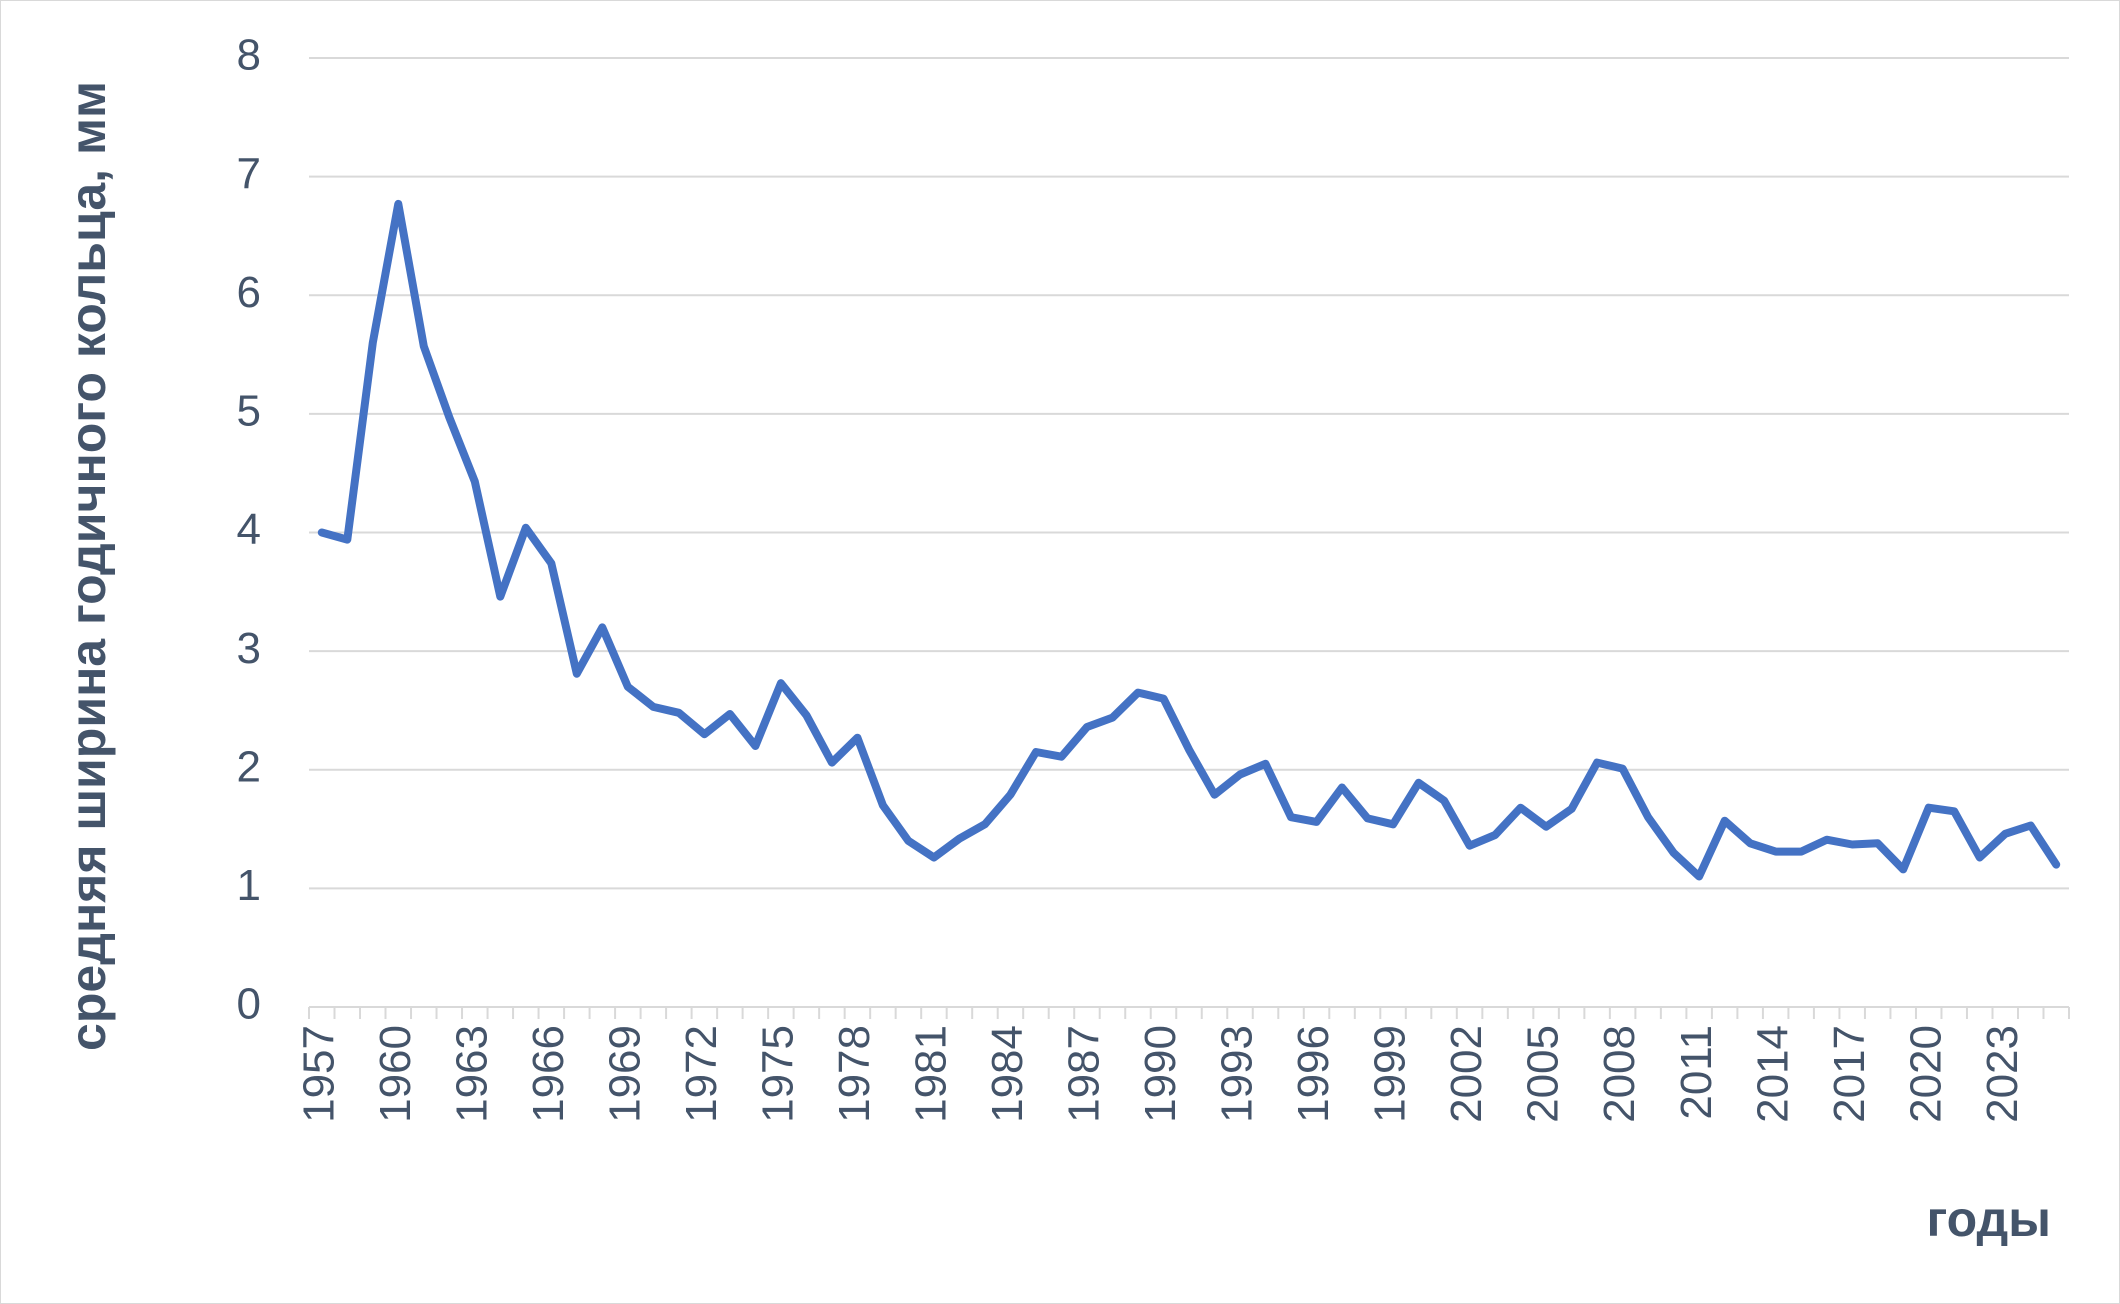  What do you see at coordinates (249, 55) in the screenshot?
I see `y-tick-label: 8` at bounding box center [249, 55].